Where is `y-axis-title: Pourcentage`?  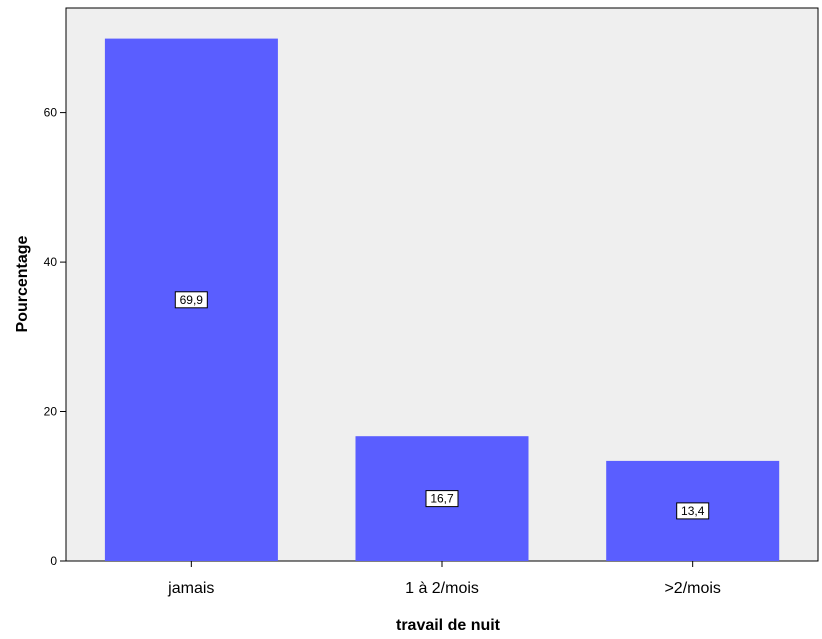 y-axis-title: Pourcentage is located at coordinates (22, 283).